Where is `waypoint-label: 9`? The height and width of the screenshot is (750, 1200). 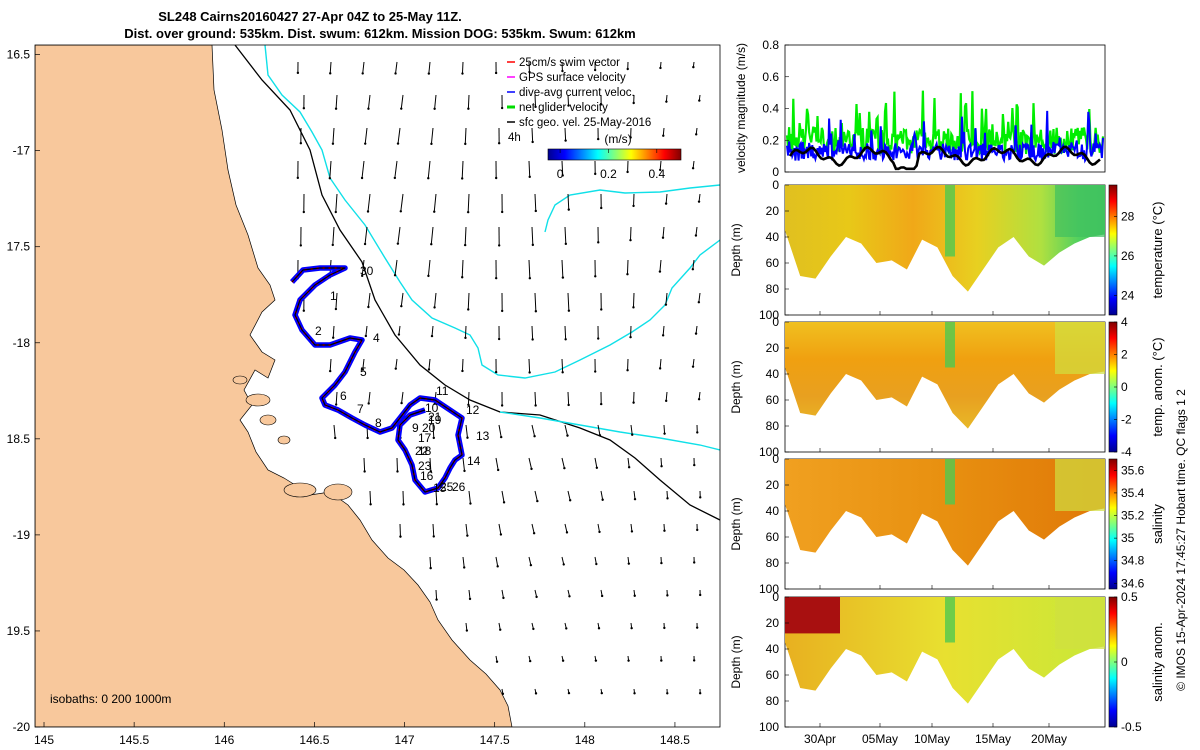
waypoint-label: 9 is located at coordinates (415, 428).